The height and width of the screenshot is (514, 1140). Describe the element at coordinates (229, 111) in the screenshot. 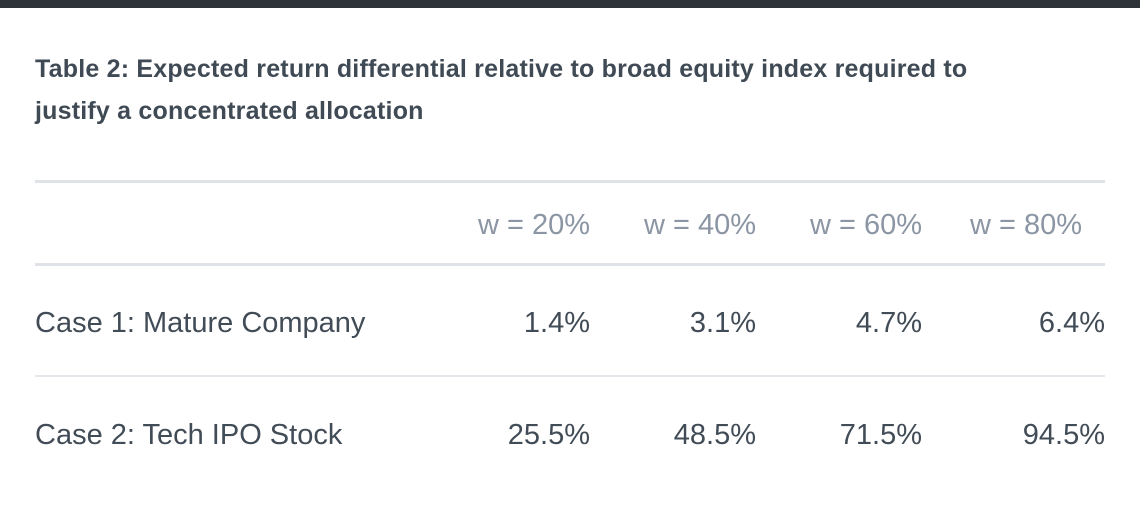

I see `table-title-line-2: justify a concentrated allocation` at that location.